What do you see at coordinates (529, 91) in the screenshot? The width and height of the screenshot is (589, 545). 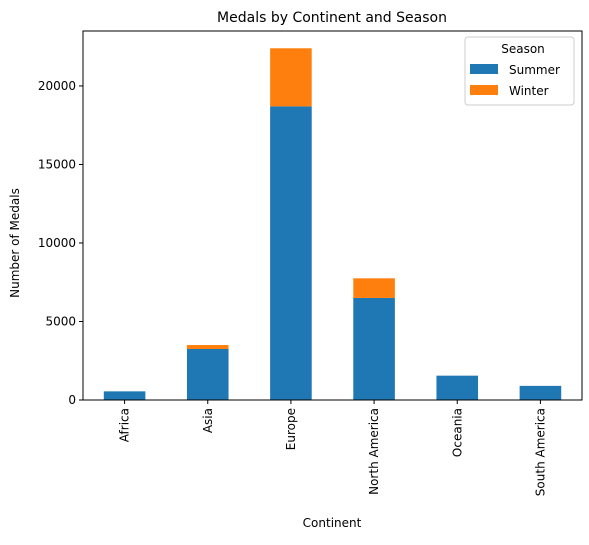 I see `legend-label-winter: Winter` at bounding box center [529, 91].